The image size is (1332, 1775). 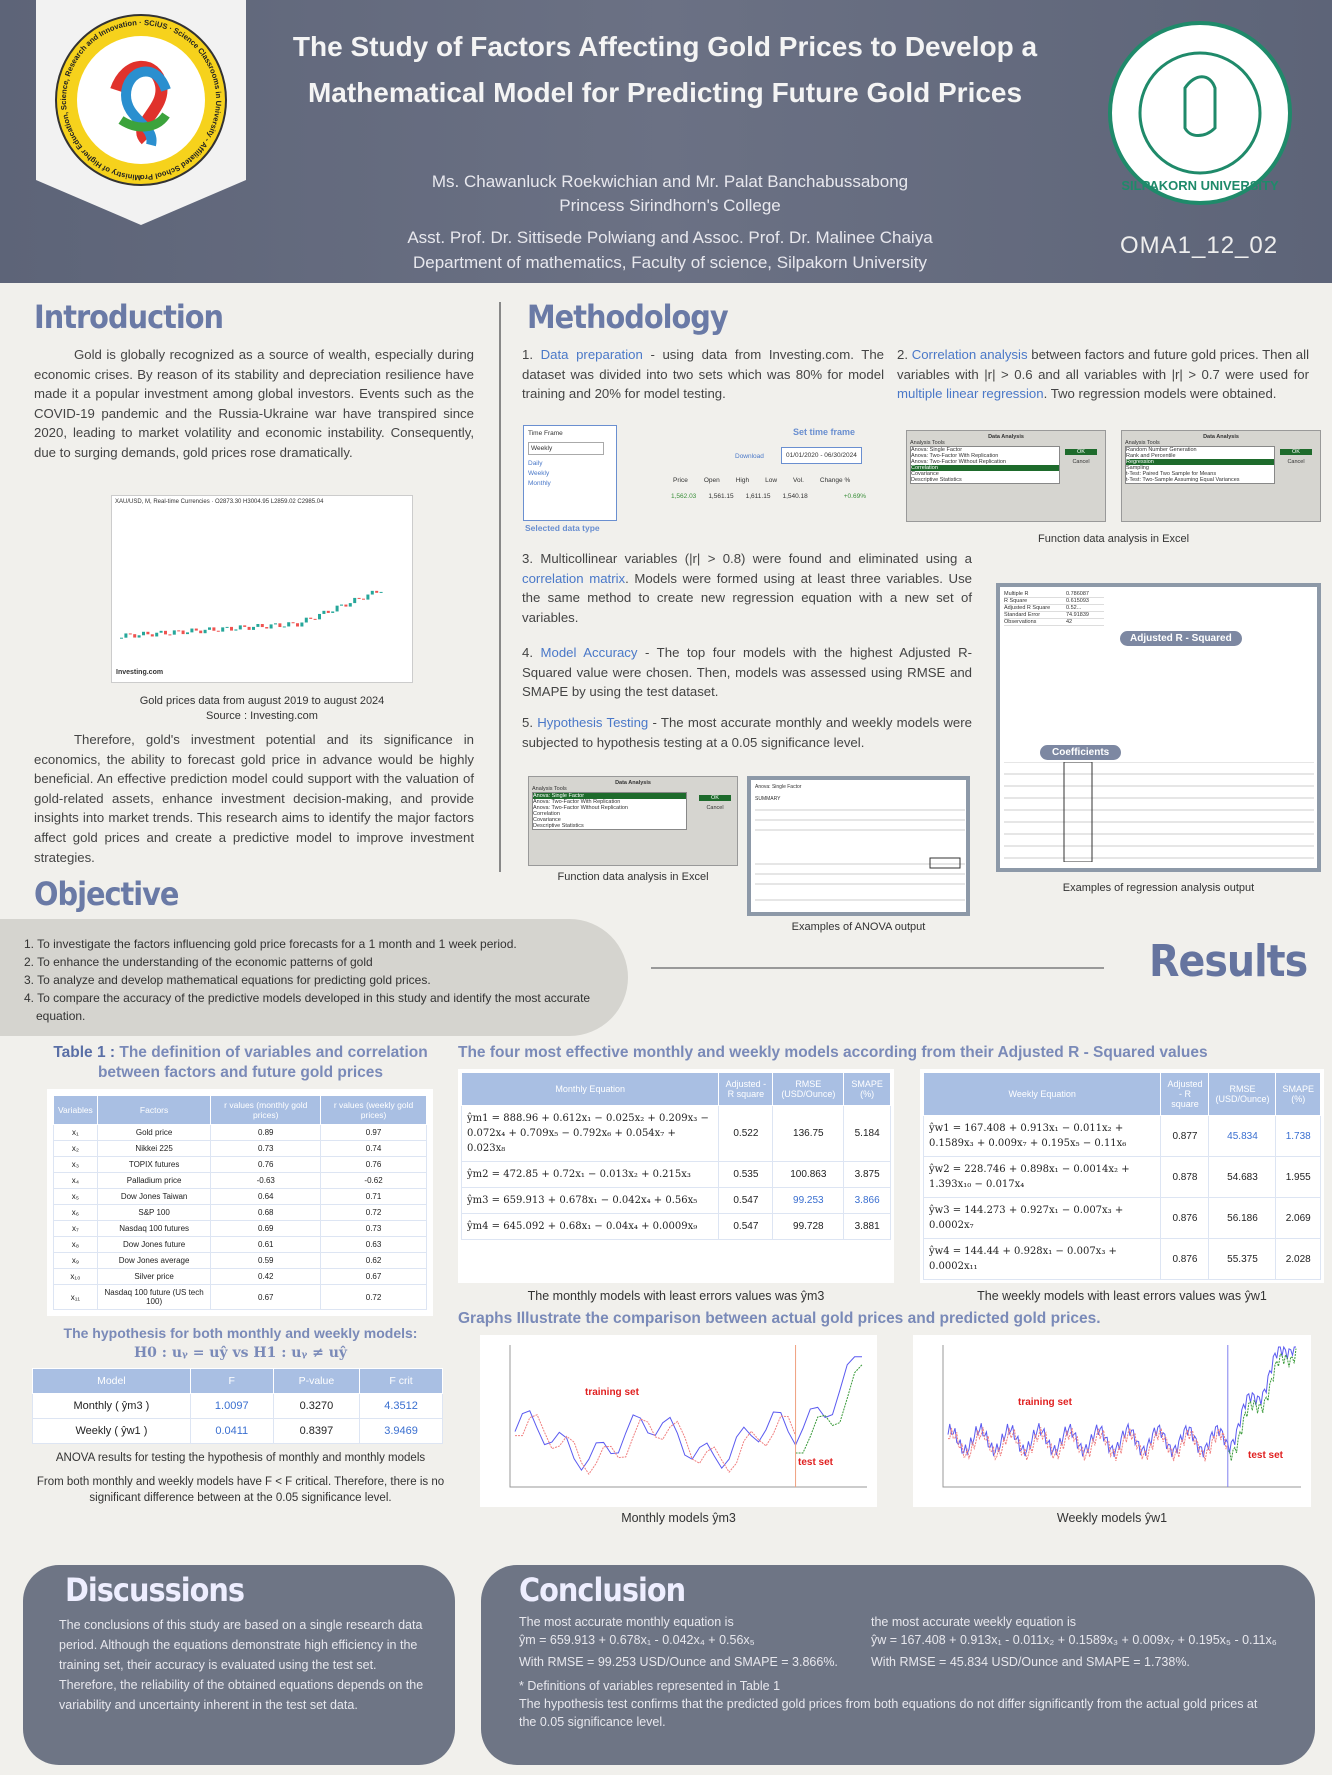 What do you see at coordinates (808, 1174) in the screenshot?
I see `table-cell: 100.863` at bounding box center [808, 1174].